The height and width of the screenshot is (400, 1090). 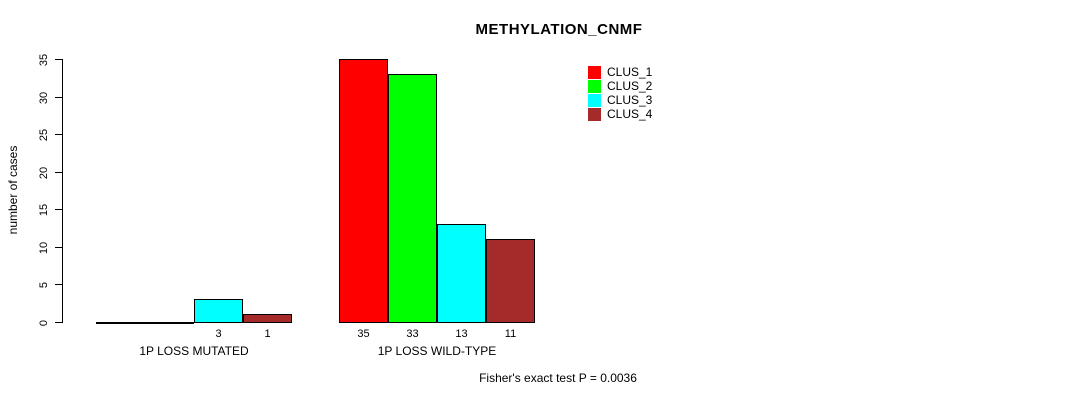 I want to click on x-category-label: 1P LOSS WILD-TYPE, so click(x=437, y=351).